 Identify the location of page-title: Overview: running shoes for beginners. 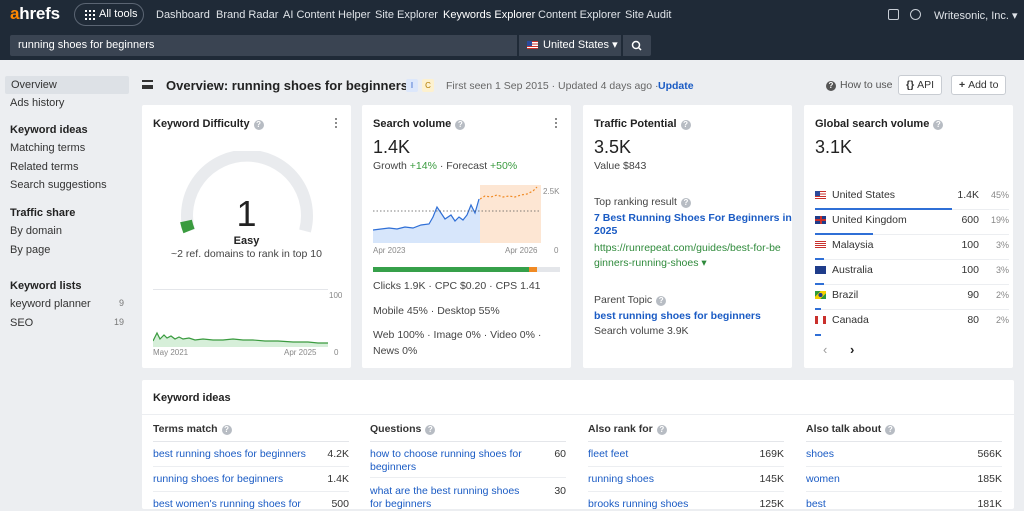
(287, 85).